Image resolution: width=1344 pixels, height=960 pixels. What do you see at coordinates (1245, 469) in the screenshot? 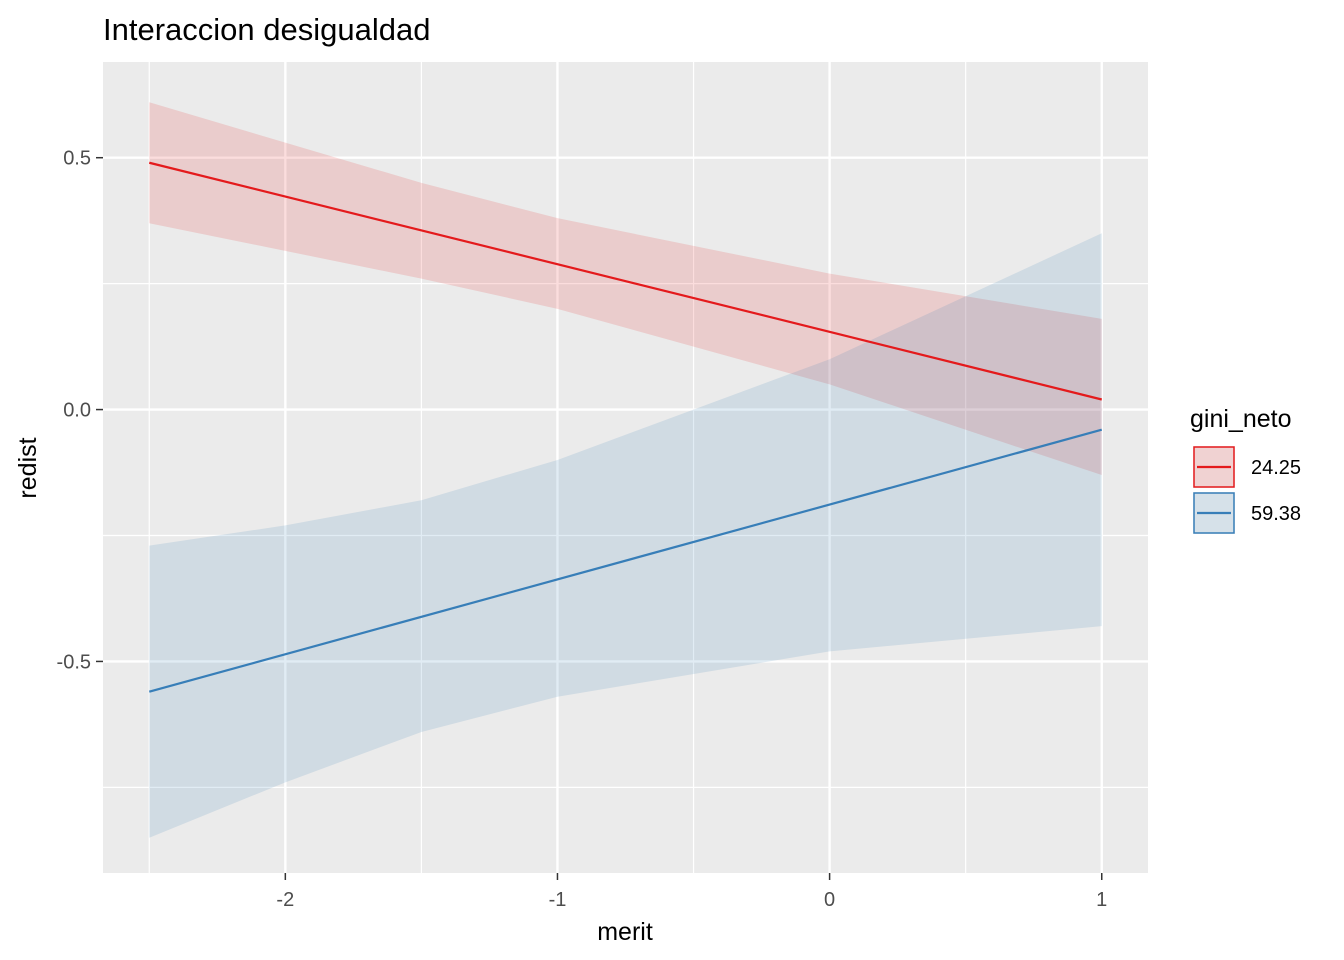
I see `legend: gini_neto 24.25 59.38` at bounding box center [1245, 469].